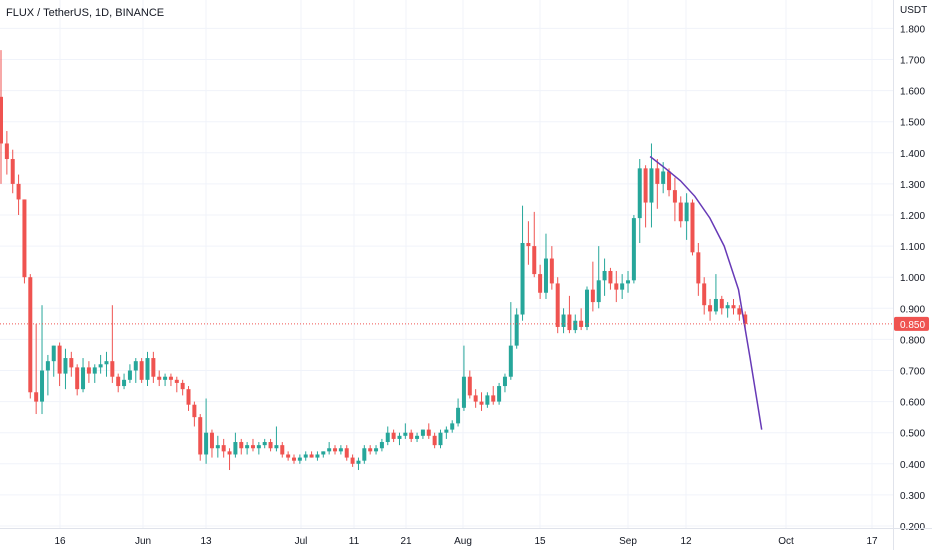 This screenshot has height=550, width=932. What do you see at coordinates (786, 541) in the screenshot?
I see `x-tick-label: Oct` at bounding box center [786, 541].